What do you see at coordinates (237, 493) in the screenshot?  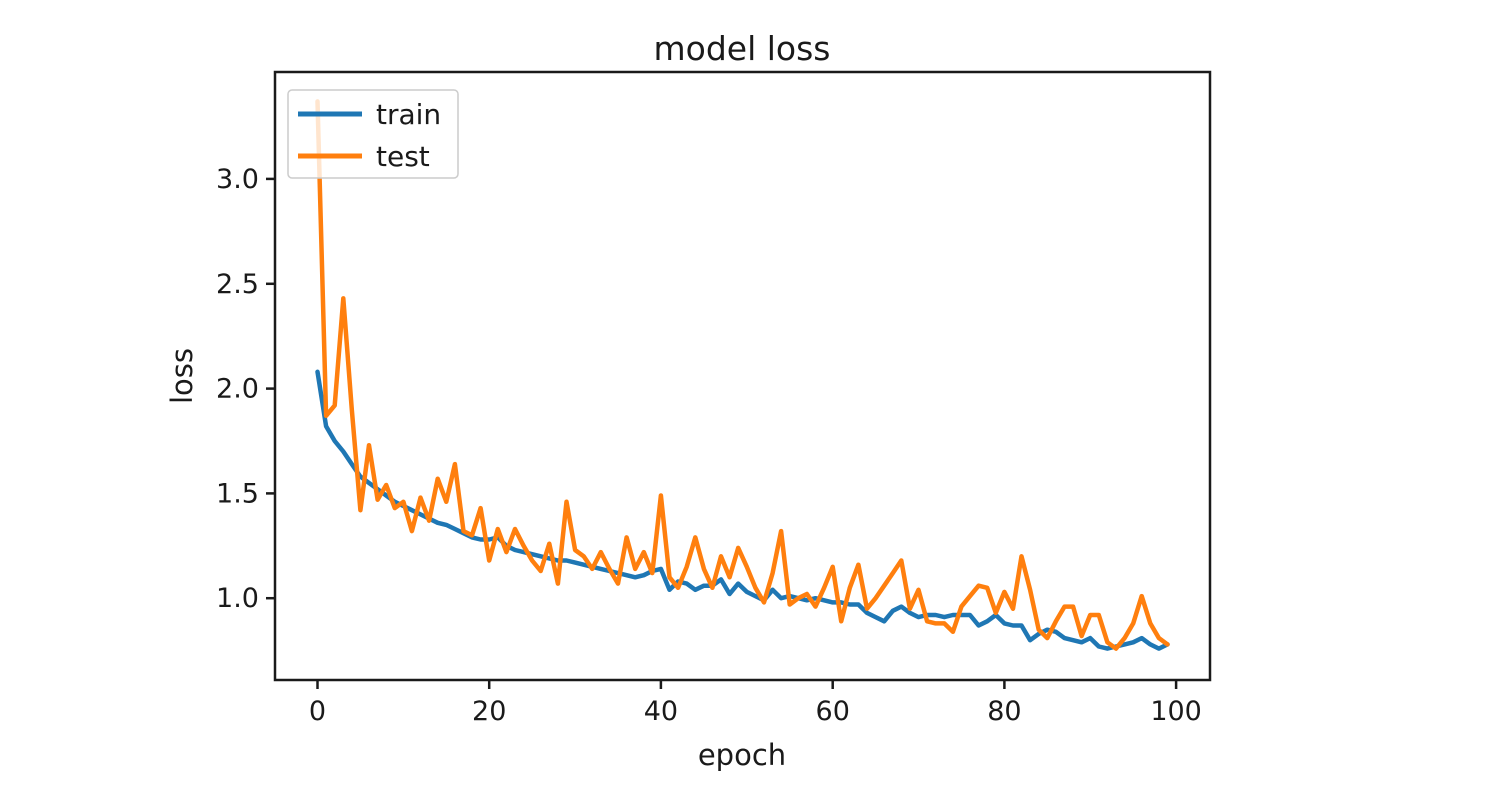 I see `y-tick-label: 1.5` at bounding box center [237, 493].